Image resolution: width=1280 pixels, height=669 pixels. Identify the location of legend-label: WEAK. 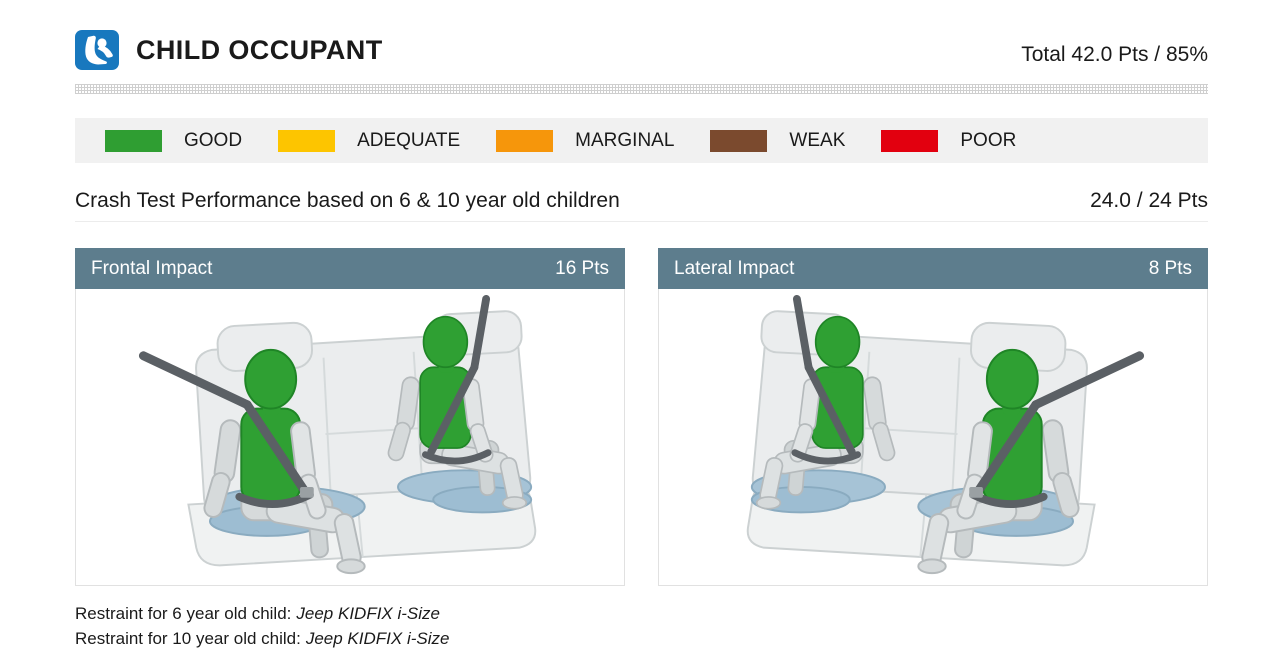
(817, 140).